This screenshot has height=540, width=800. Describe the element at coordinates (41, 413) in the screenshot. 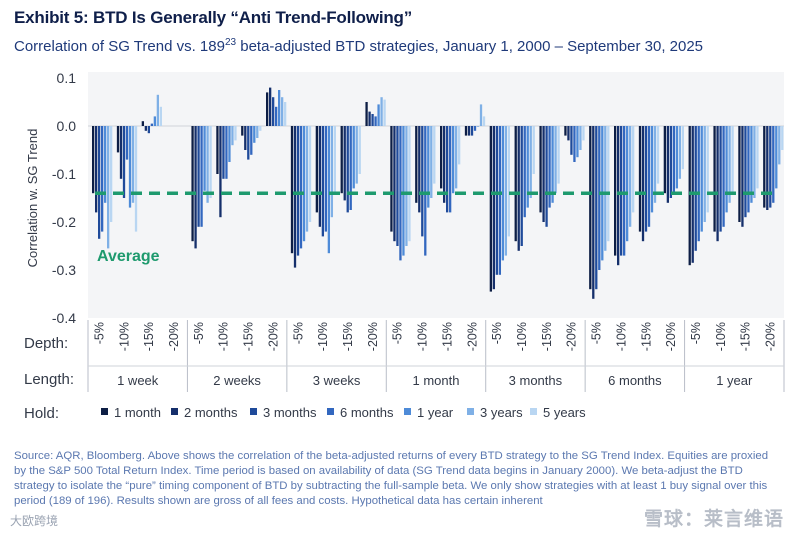

I see `hold-row-label: Hold:` at that location.